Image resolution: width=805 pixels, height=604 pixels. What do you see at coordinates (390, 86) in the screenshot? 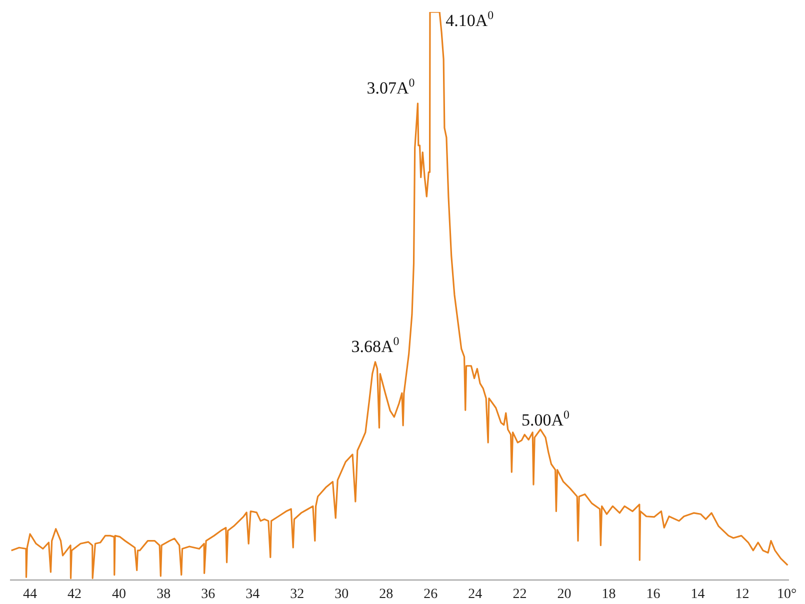
I see `annotation: 3.07A$^{0}$` at bounding box center [390, 86].